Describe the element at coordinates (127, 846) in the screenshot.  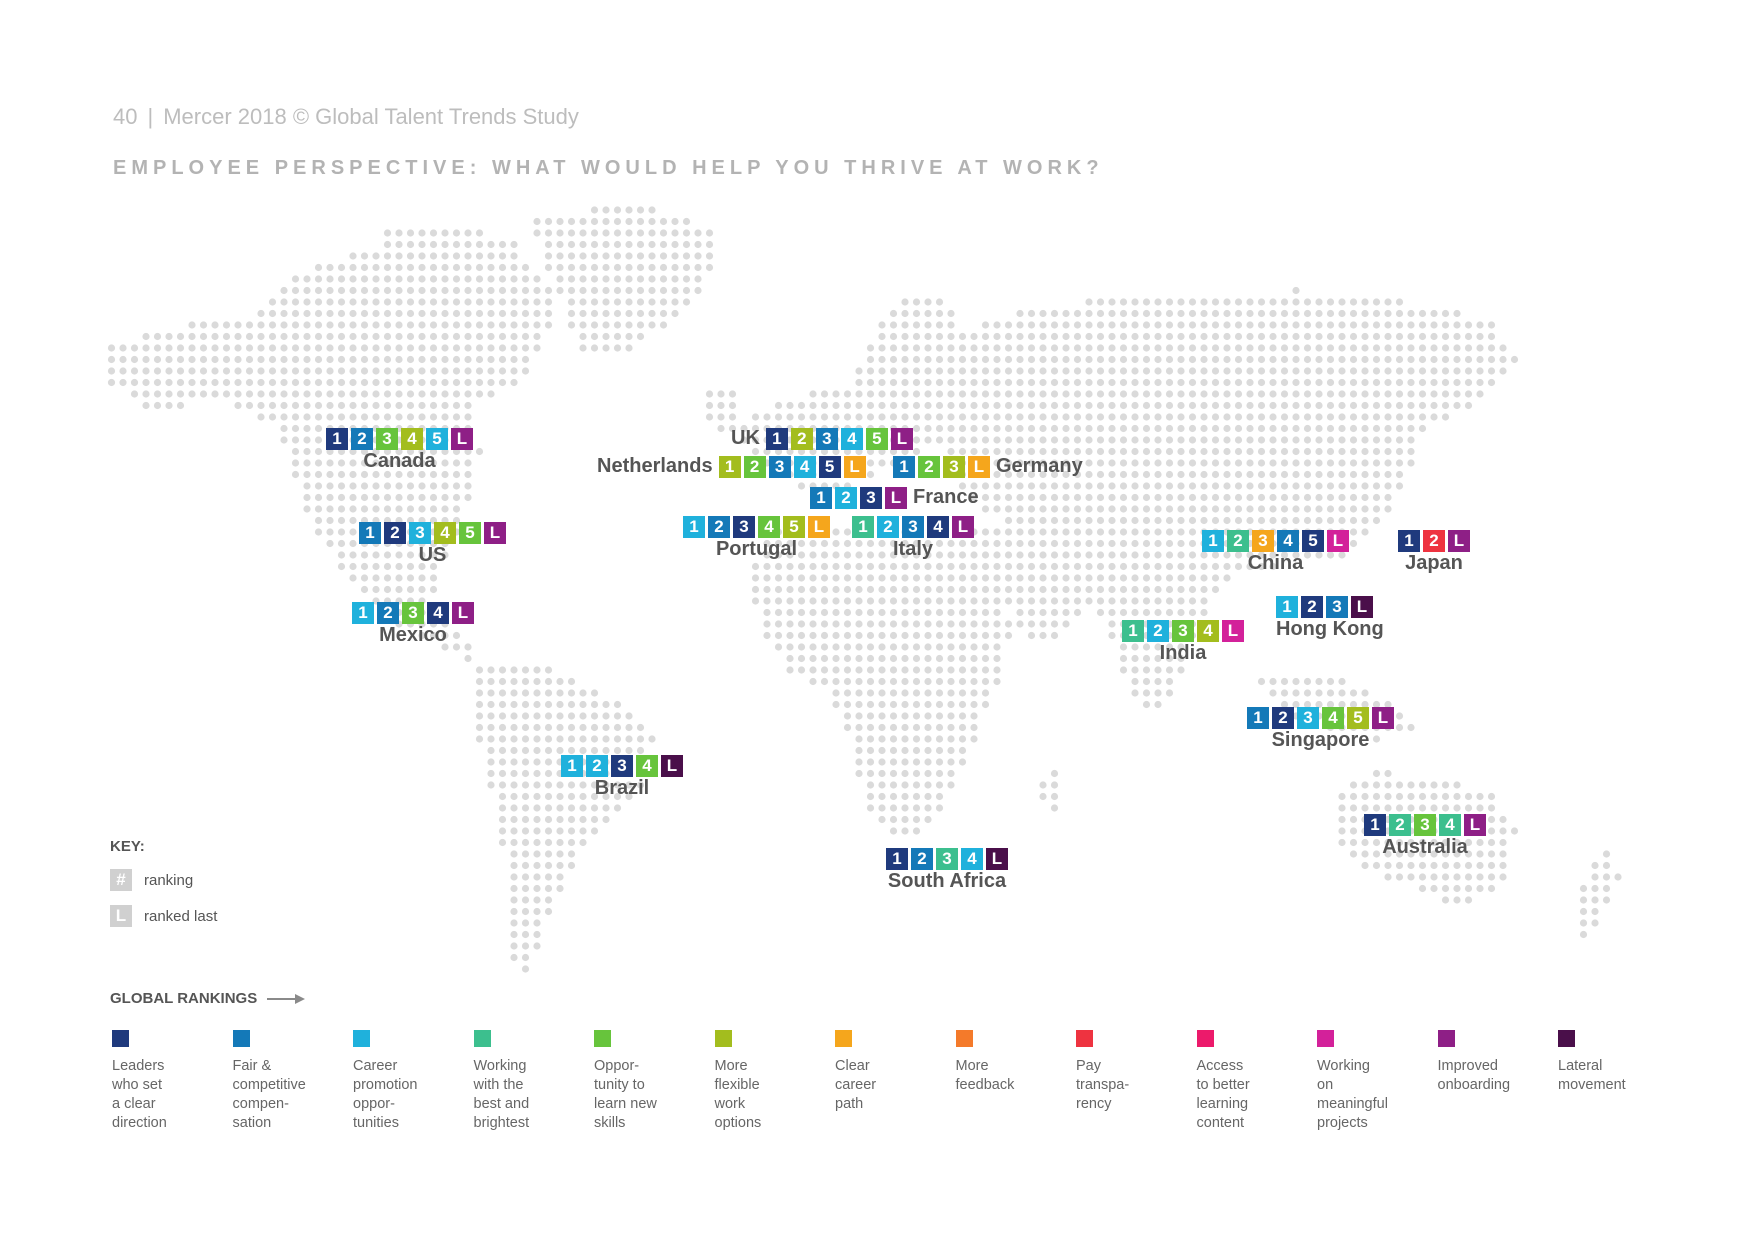
I see `key-title: KEY:` at that location.